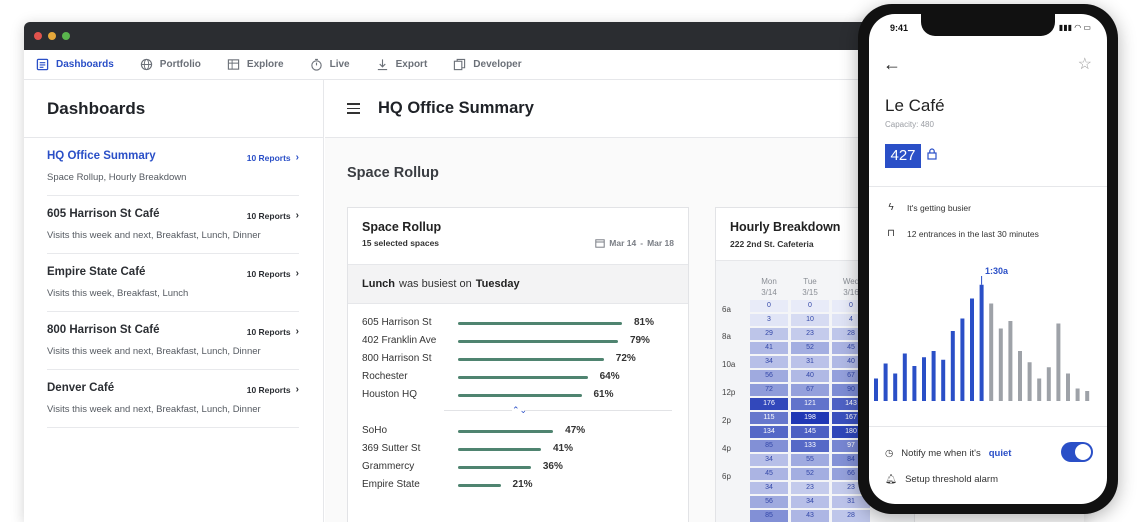 Image resolution: width=1139 pixels, height=522 pixels. I want to click on utilization-value: 41%, so click(563, 448).